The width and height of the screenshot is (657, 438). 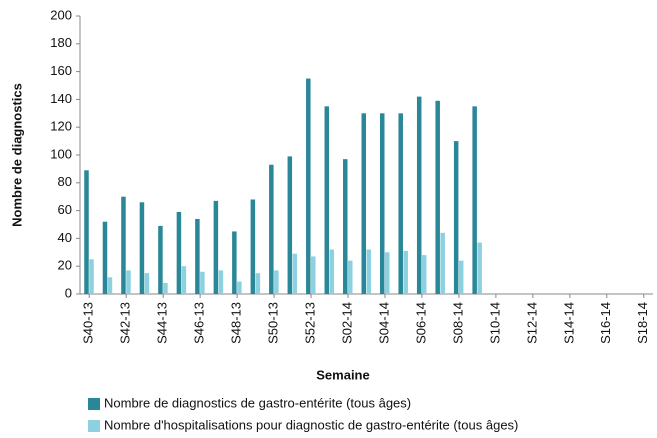 I want to click on x-tick-label: S50-13, so click(x=273, y=323).